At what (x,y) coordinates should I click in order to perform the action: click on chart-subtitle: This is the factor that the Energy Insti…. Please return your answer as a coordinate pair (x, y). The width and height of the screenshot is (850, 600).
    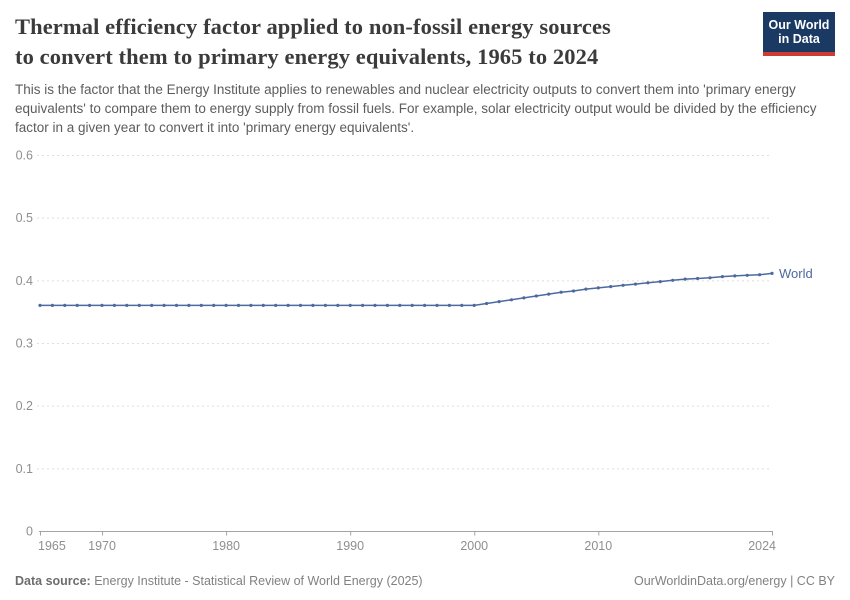
    Looking at the image, I should click on (416, 108).